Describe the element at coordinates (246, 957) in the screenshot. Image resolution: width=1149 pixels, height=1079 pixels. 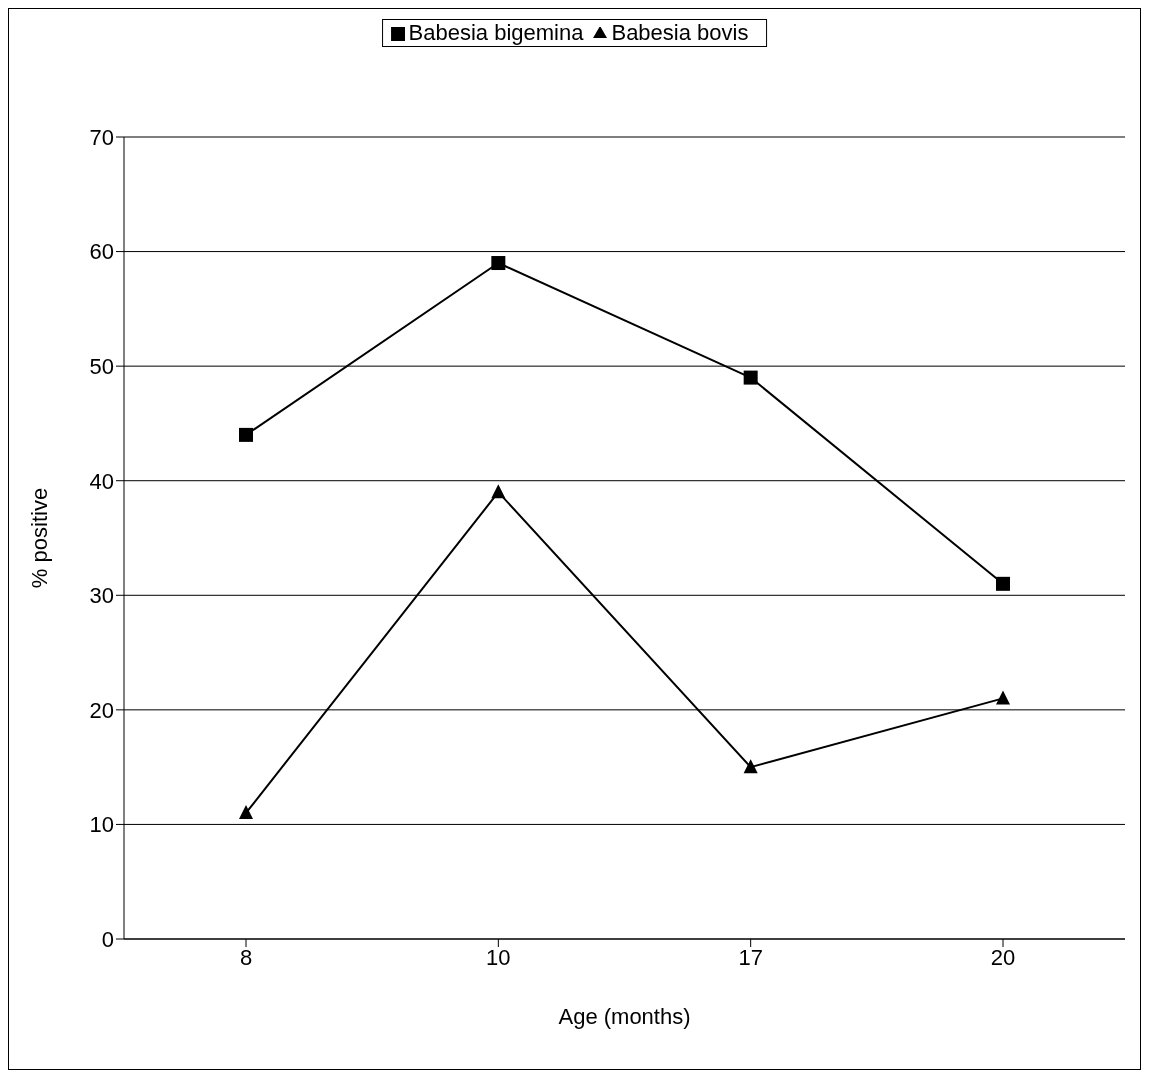
I see `x-tick-label: 8` at that location.